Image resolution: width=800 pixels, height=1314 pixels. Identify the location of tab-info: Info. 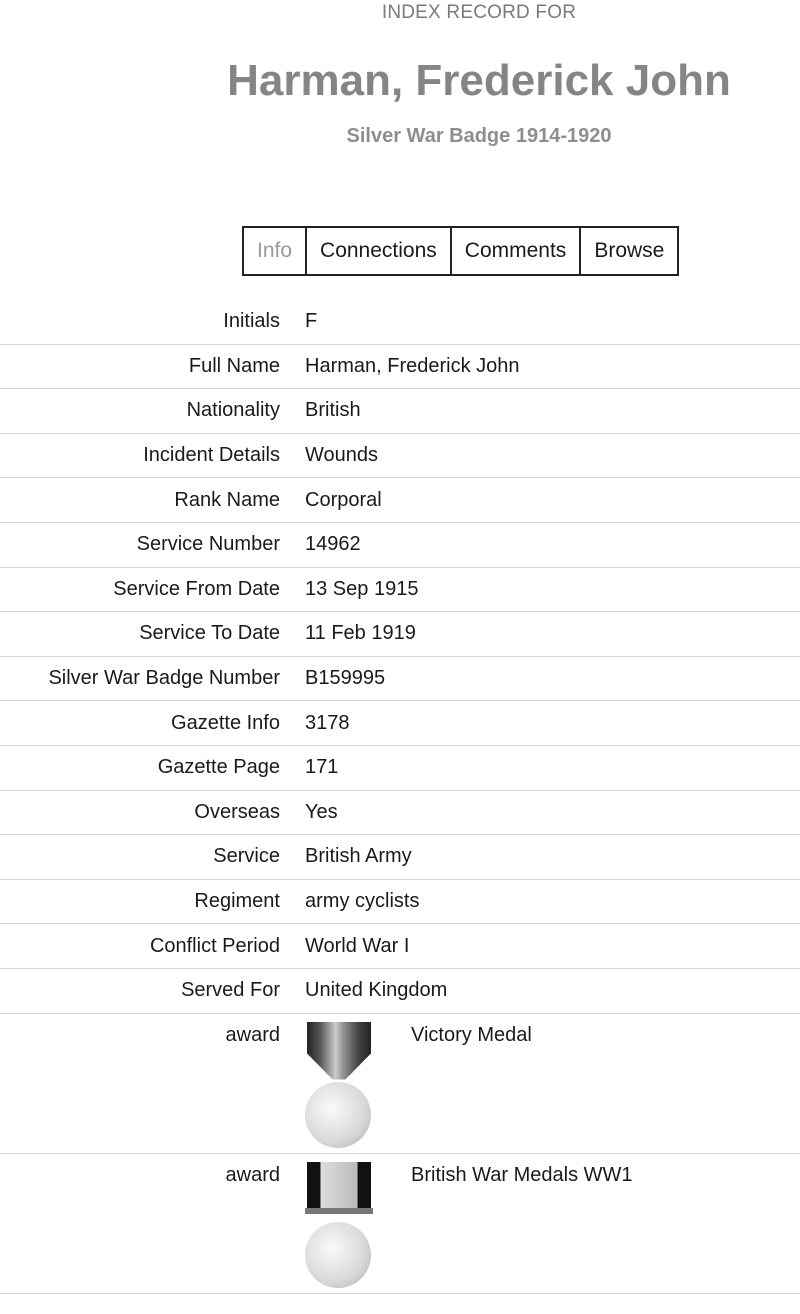
(275, 250).